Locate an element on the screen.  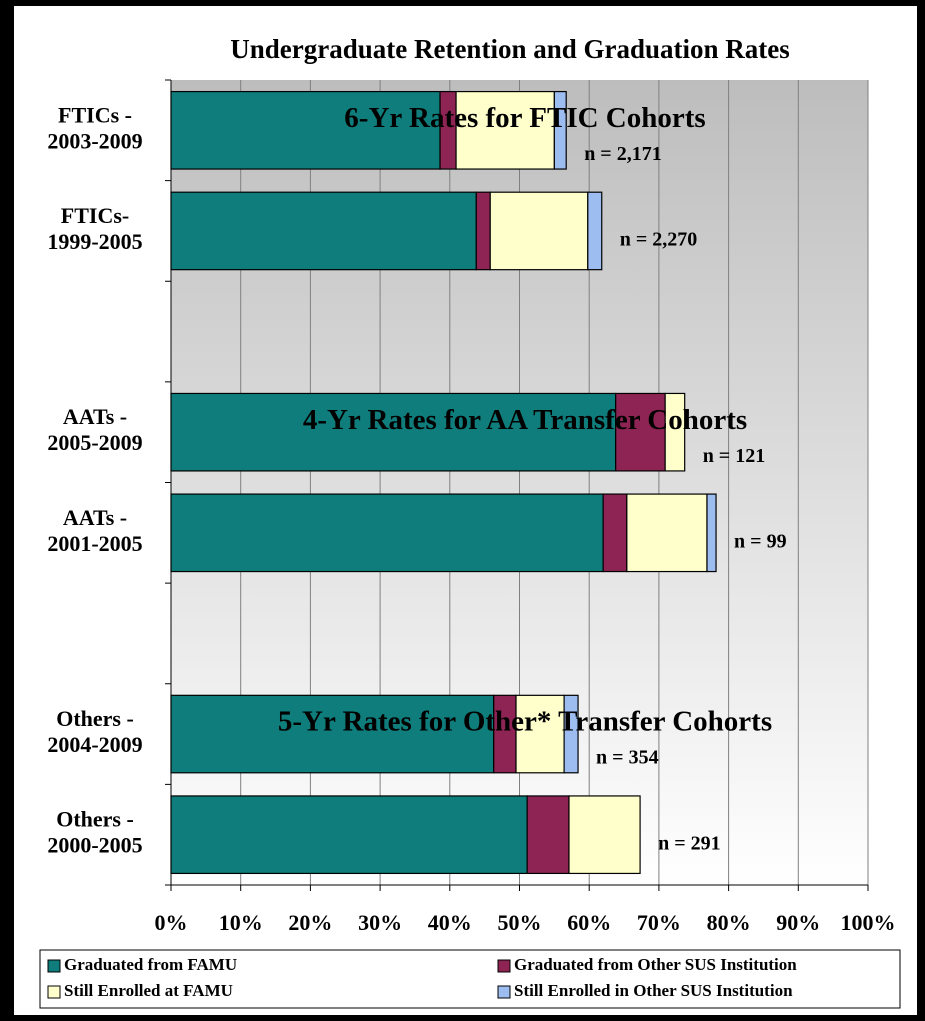
x-tick-label: 80% is located at coordinates (729, 922).